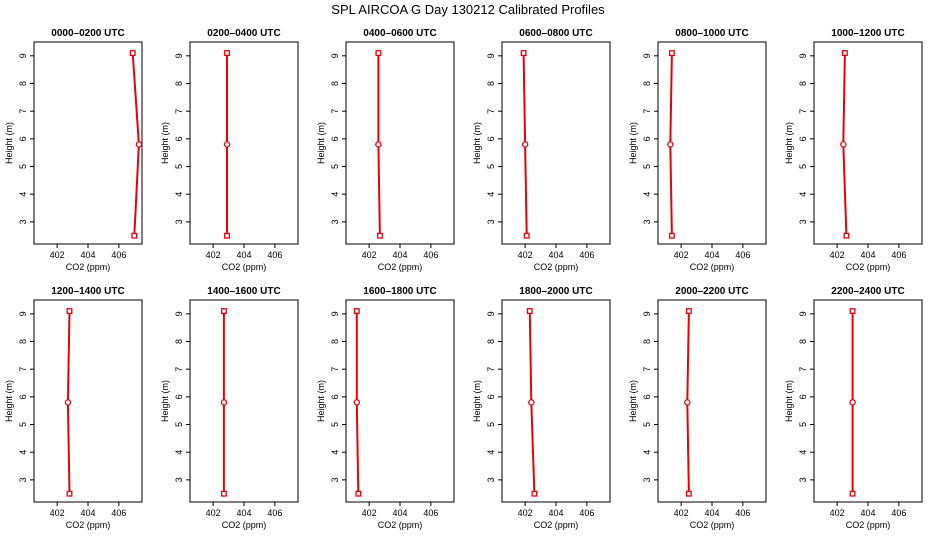  Describe the element at coordinates (711, 291) in the screenshot. I see `panel-title: 2000–2200 UTC` at that location.